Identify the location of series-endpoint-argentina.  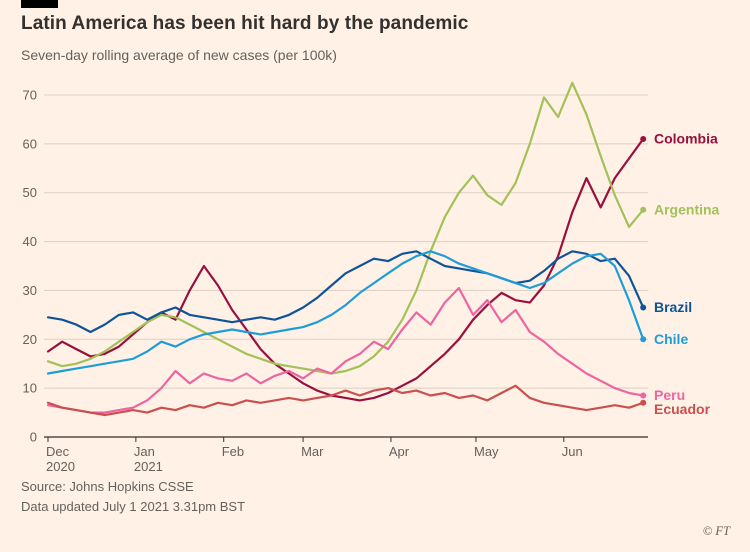
(643, 209).